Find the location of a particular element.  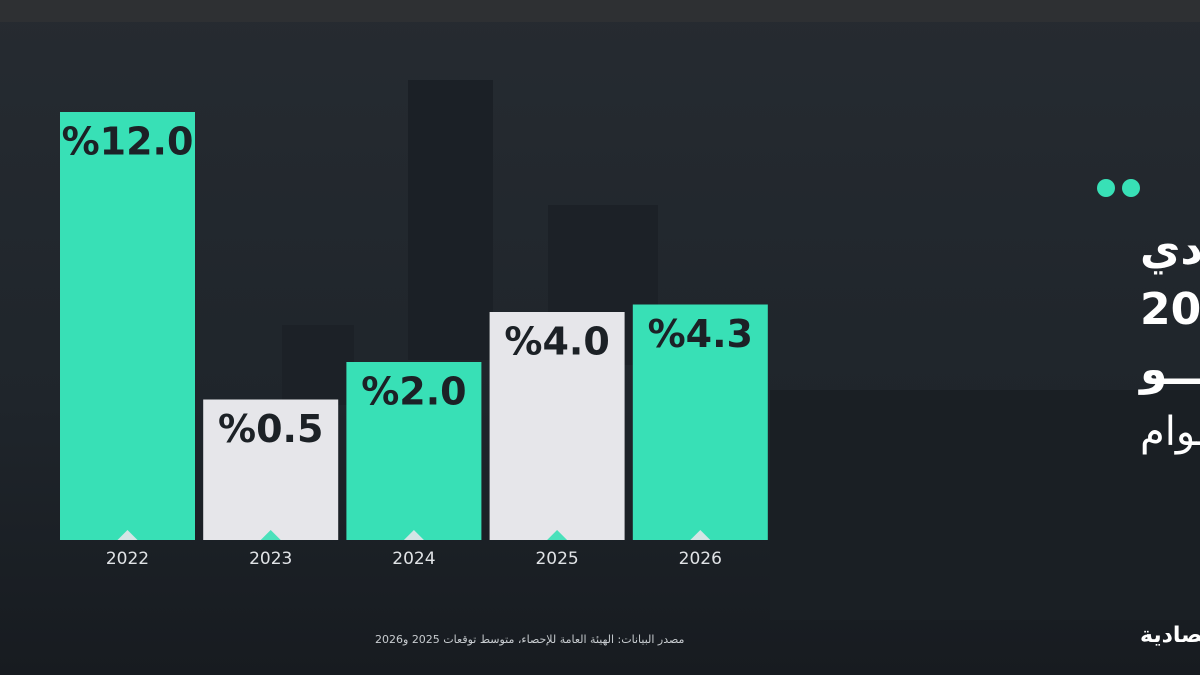

x-tick-label: 2024 is located at coordinates (413, 559).